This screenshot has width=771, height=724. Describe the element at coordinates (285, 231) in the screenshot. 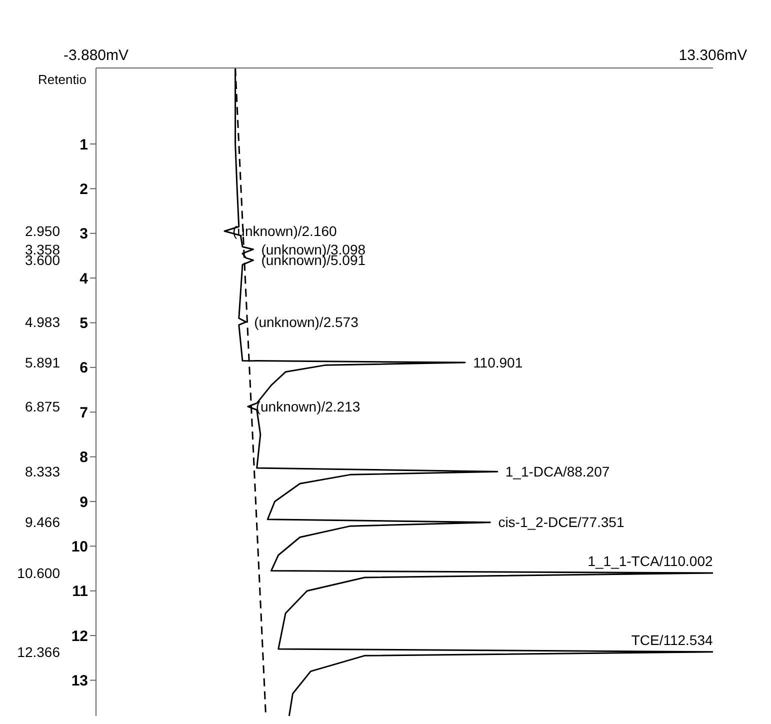

I see `annotation: (unknown)/2.160` at that location.